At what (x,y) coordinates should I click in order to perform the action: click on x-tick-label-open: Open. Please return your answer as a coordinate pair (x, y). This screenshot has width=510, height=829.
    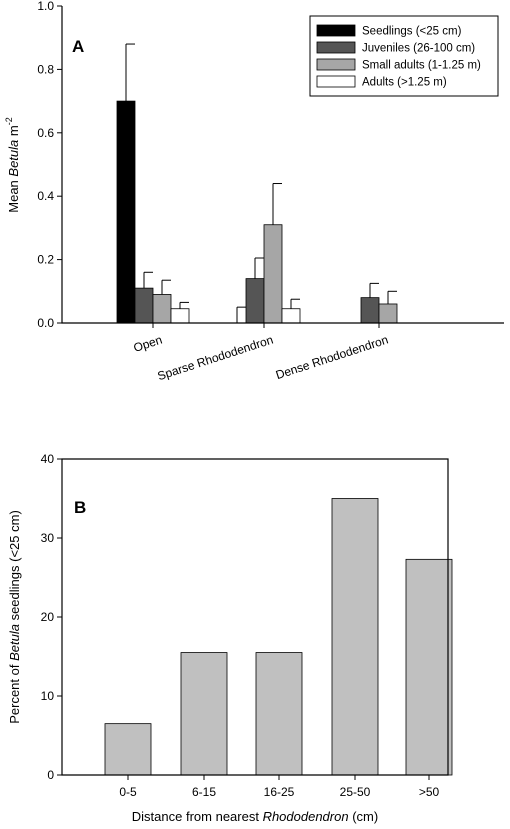
    Looking at the image, I should click on (148, 344).